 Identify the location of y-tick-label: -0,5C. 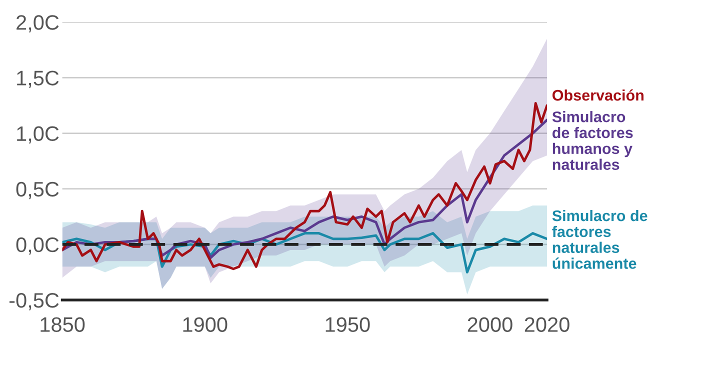
(34, 301).